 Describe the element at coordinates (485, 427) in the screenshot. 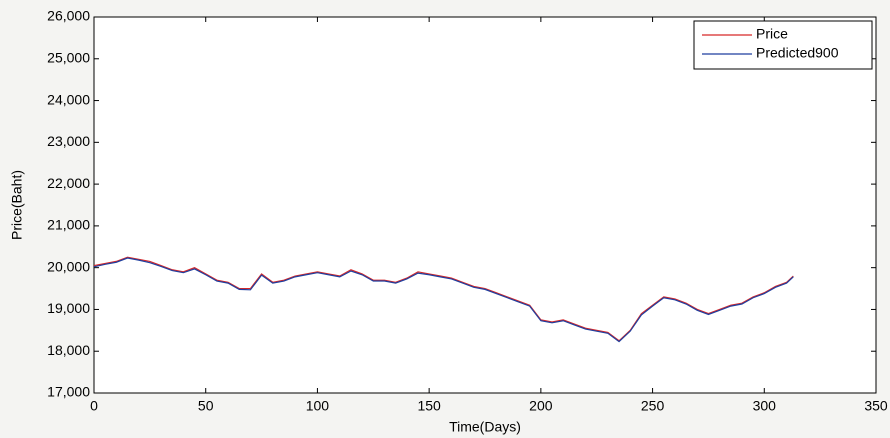

I see `x-axis-label: Time(Days)` at that location.